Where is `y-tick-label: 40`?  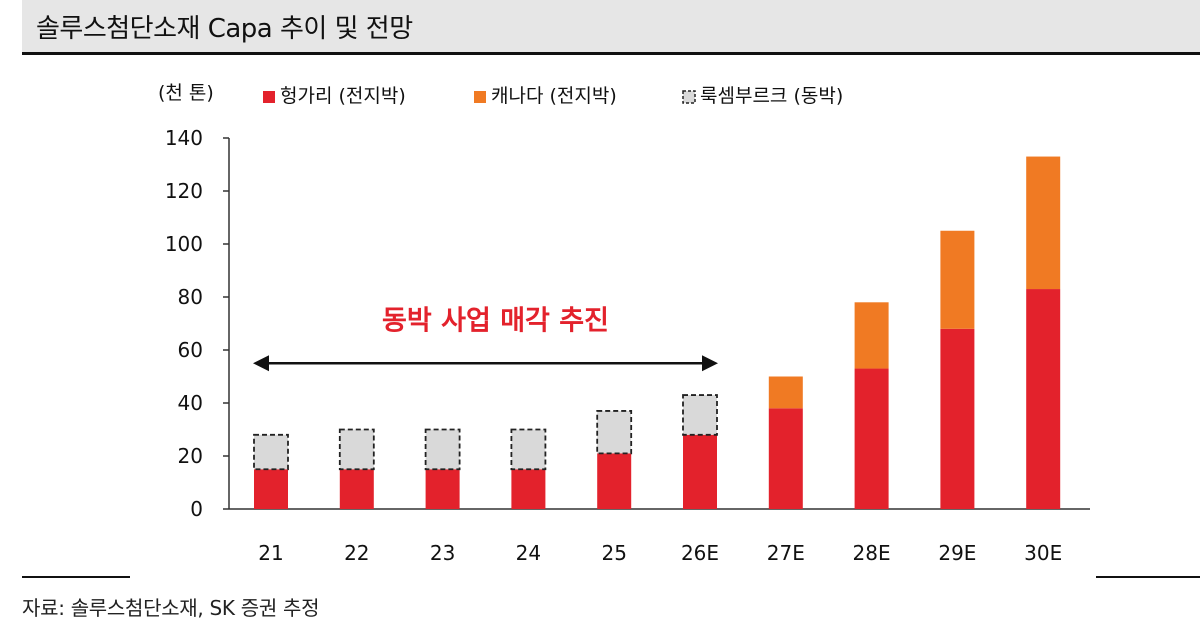
y-tick-label: 40 is located at coordinates (190, 403).